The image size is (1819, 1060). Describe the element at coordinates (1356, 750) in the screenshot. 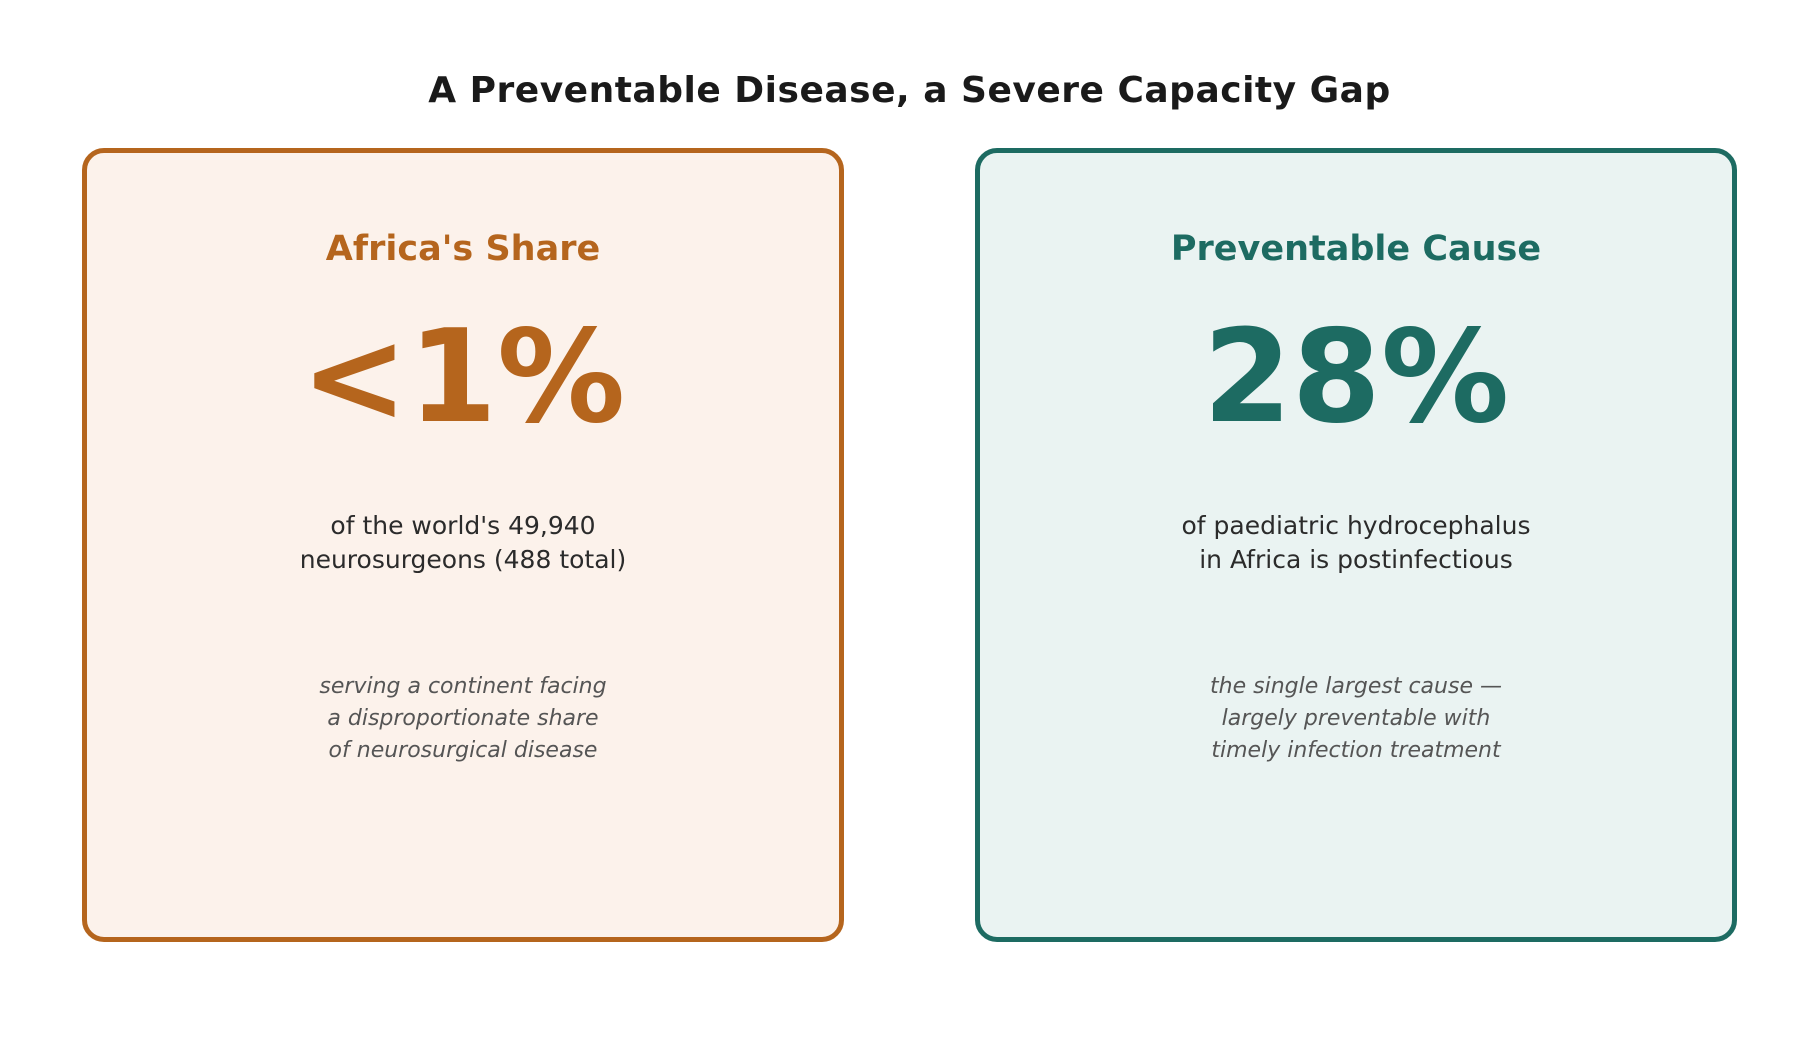

I see `card-note-line: timely infection treatment` at that location.